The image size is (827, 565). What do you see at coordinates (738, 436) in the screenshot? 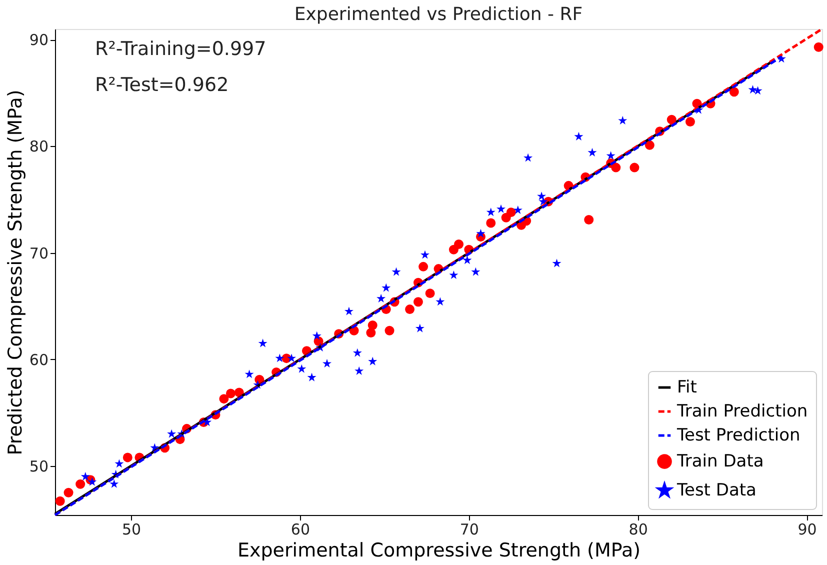
I see `legend-label: Test Prediction` at bounding box center [738, 436].